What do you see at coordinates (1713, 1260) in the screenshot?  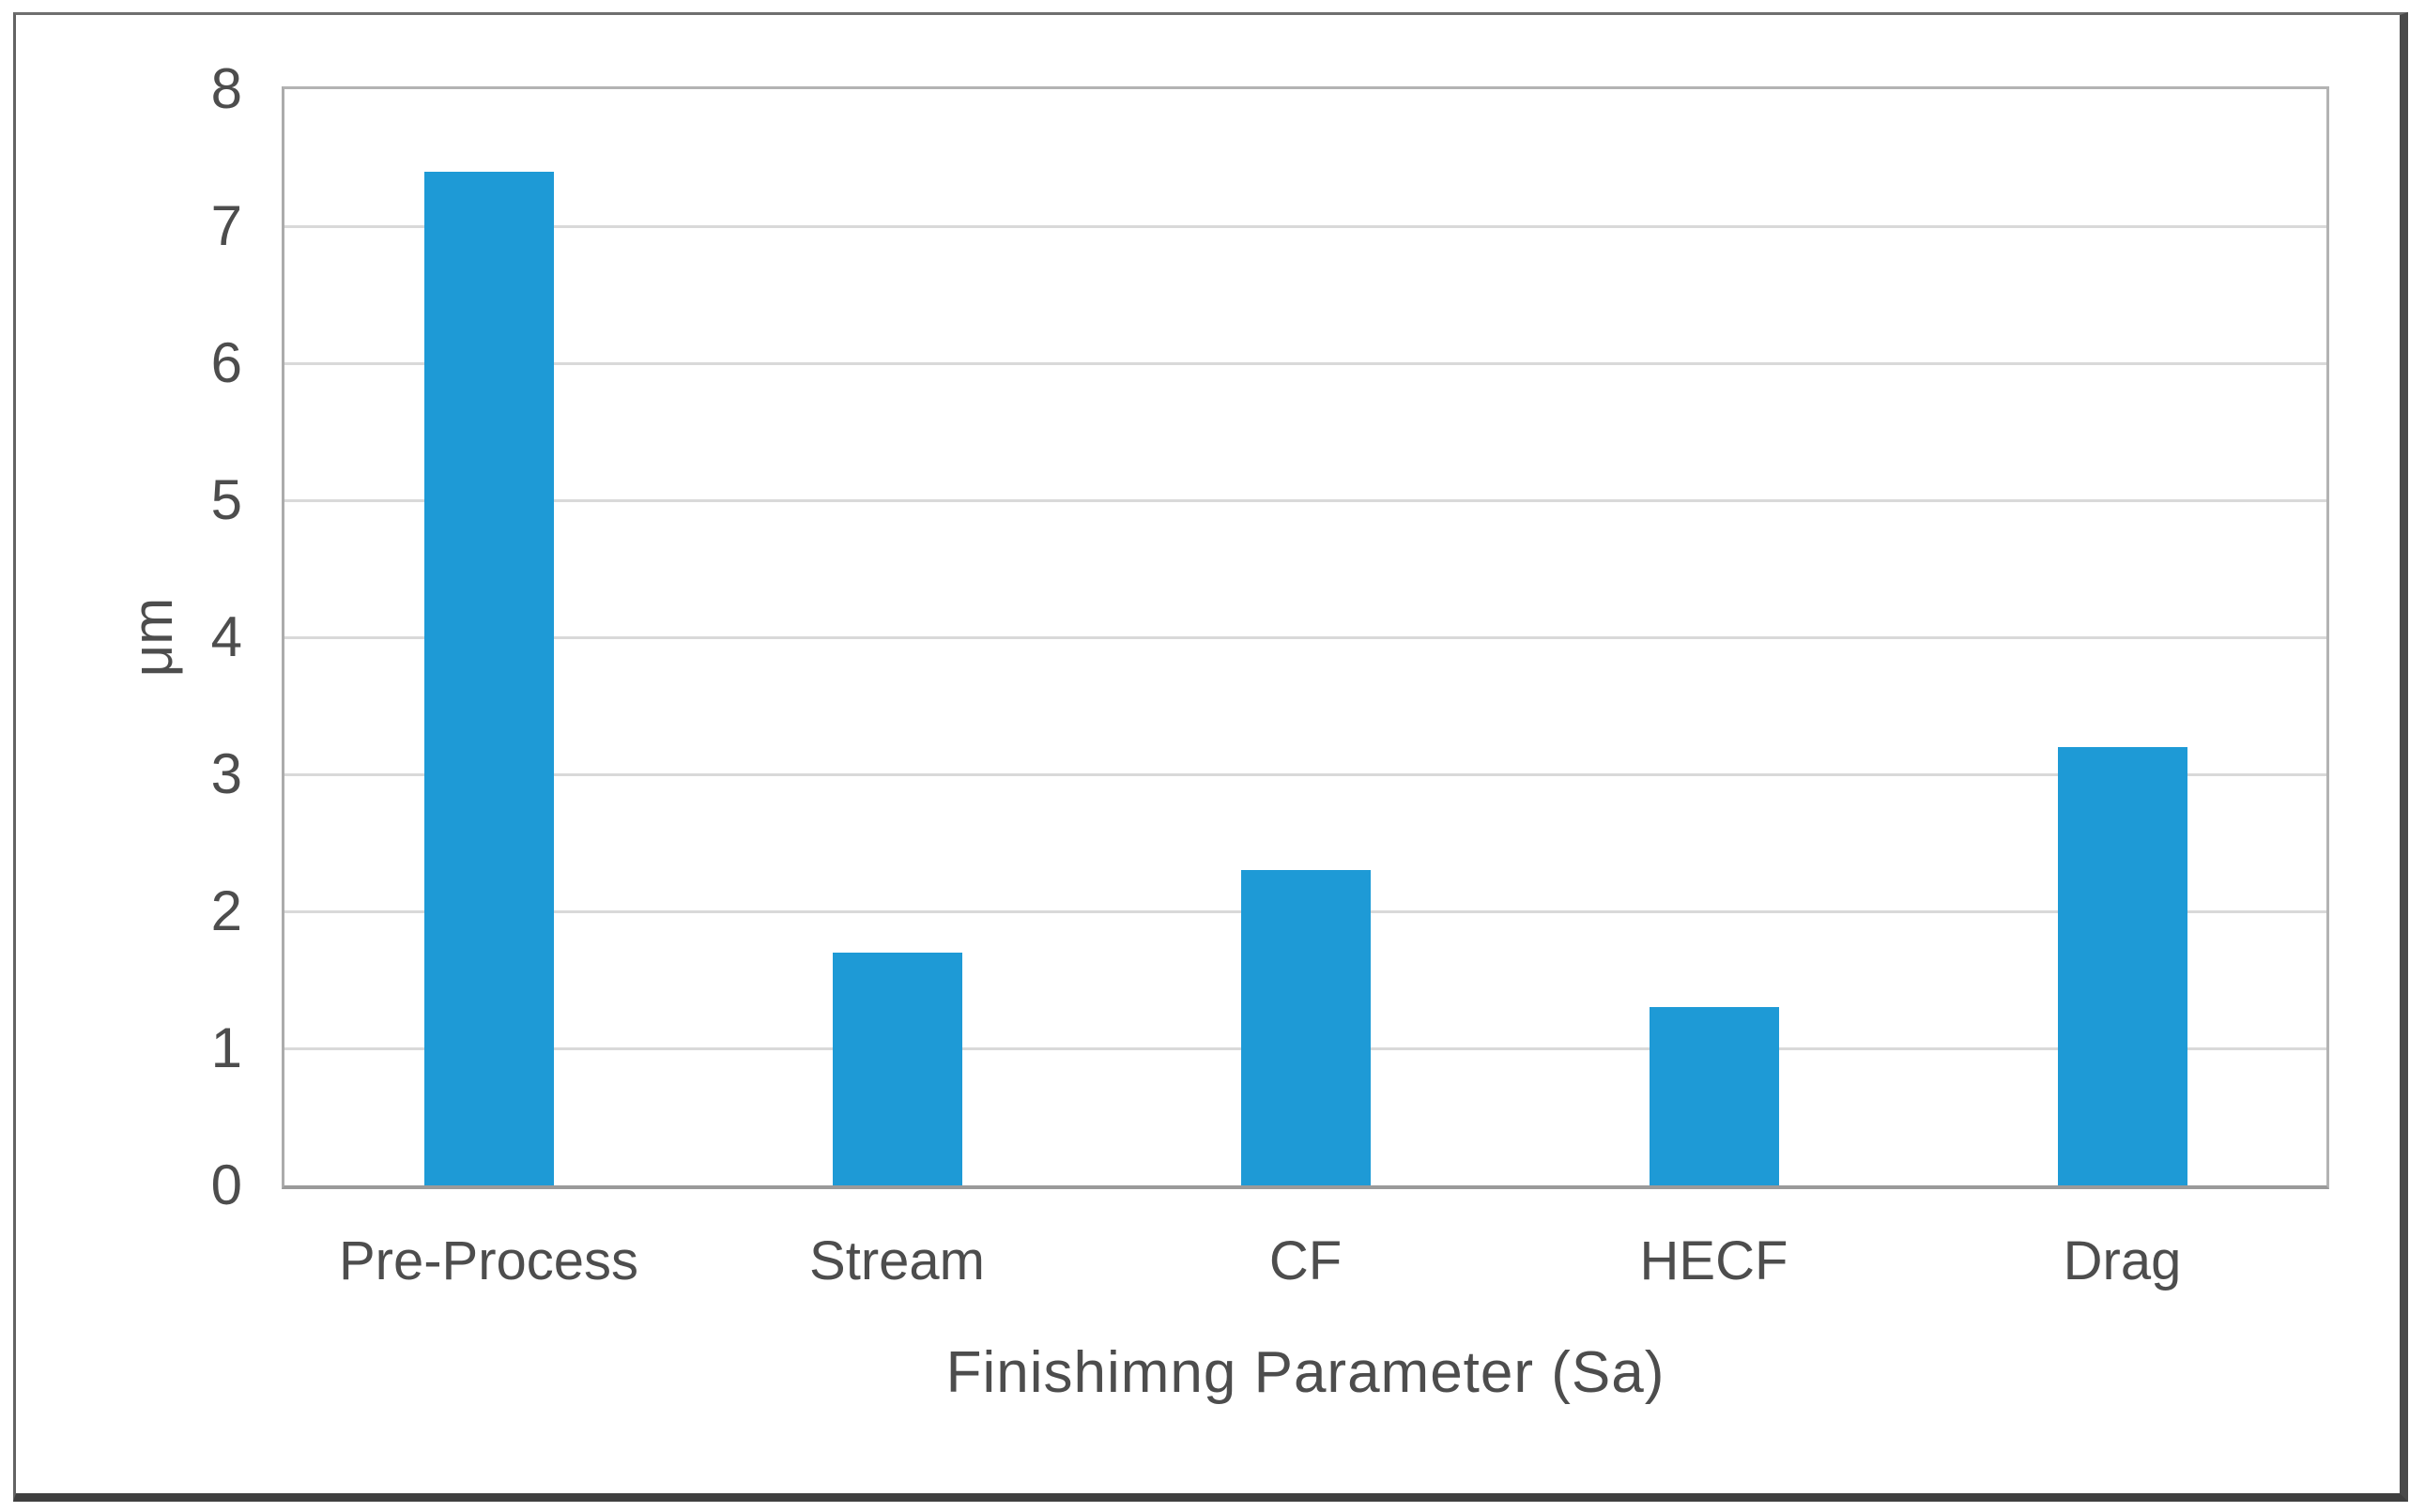 I see `x-category-label-hecf: HECF` at bounding box center [1713, 1260].